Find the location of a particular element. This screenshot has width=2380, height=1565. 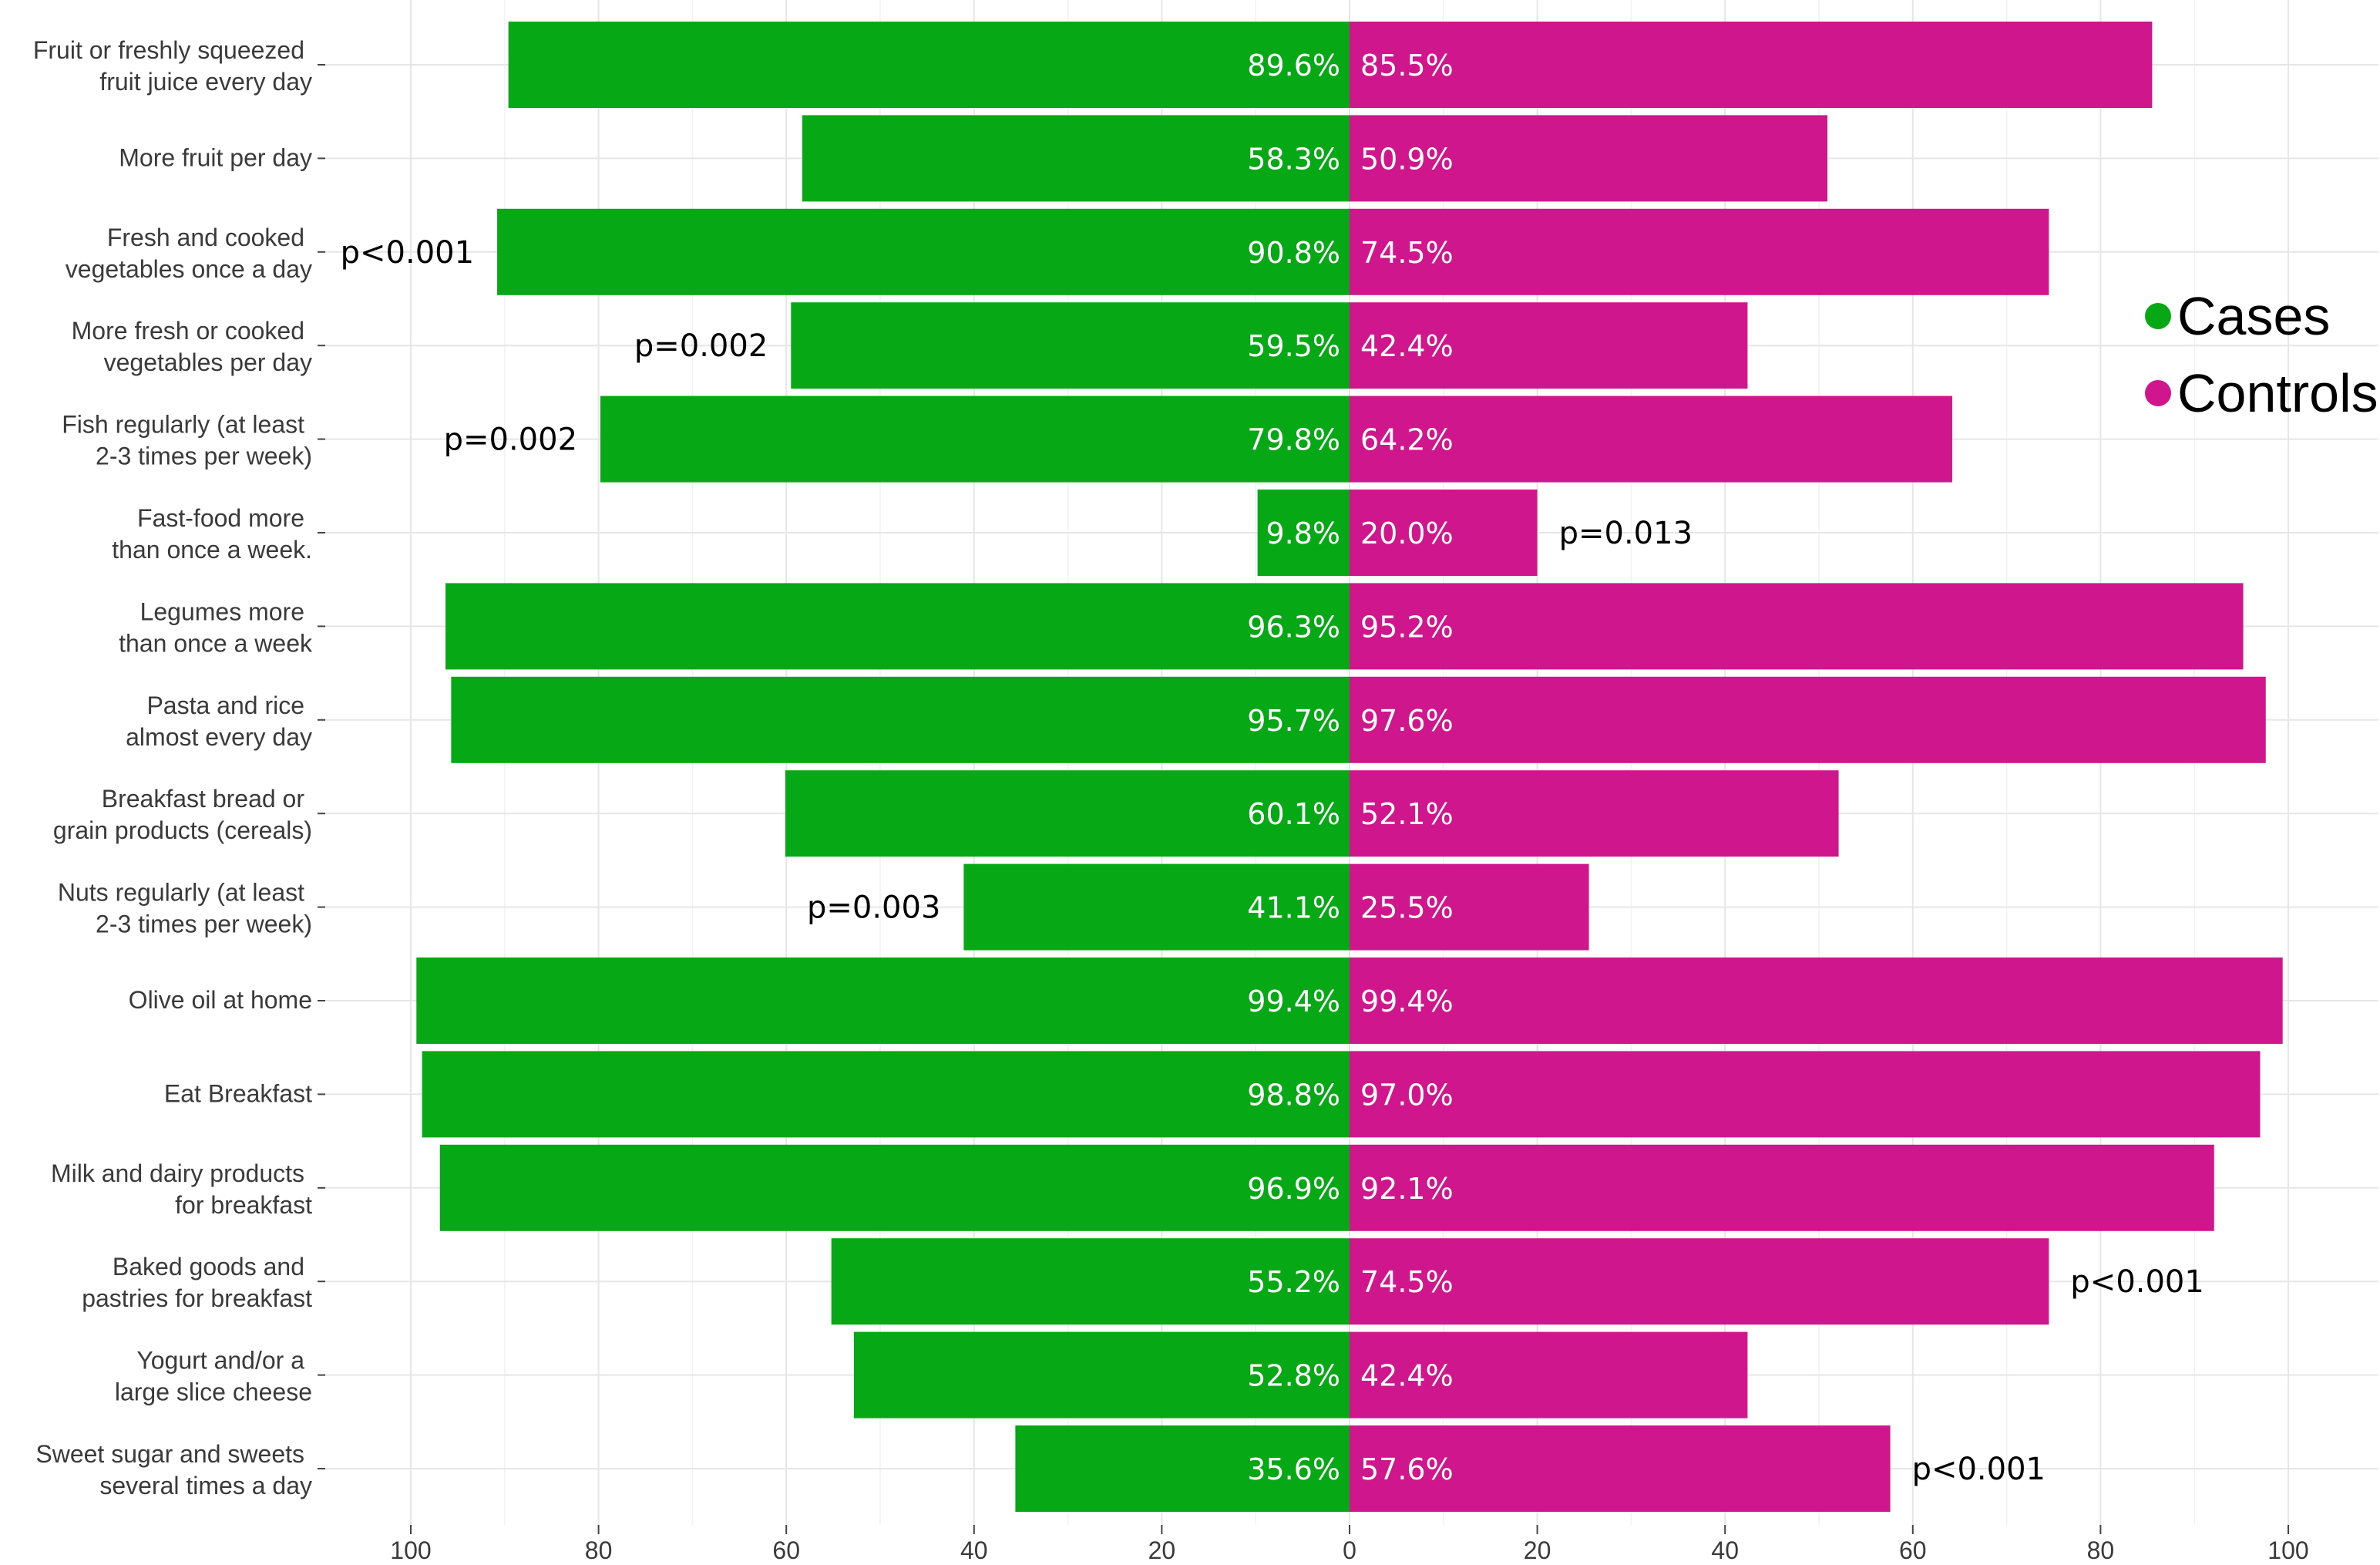

category-label: Yogurt and/or a large slice cheese is located at coordinates (213, 1376).